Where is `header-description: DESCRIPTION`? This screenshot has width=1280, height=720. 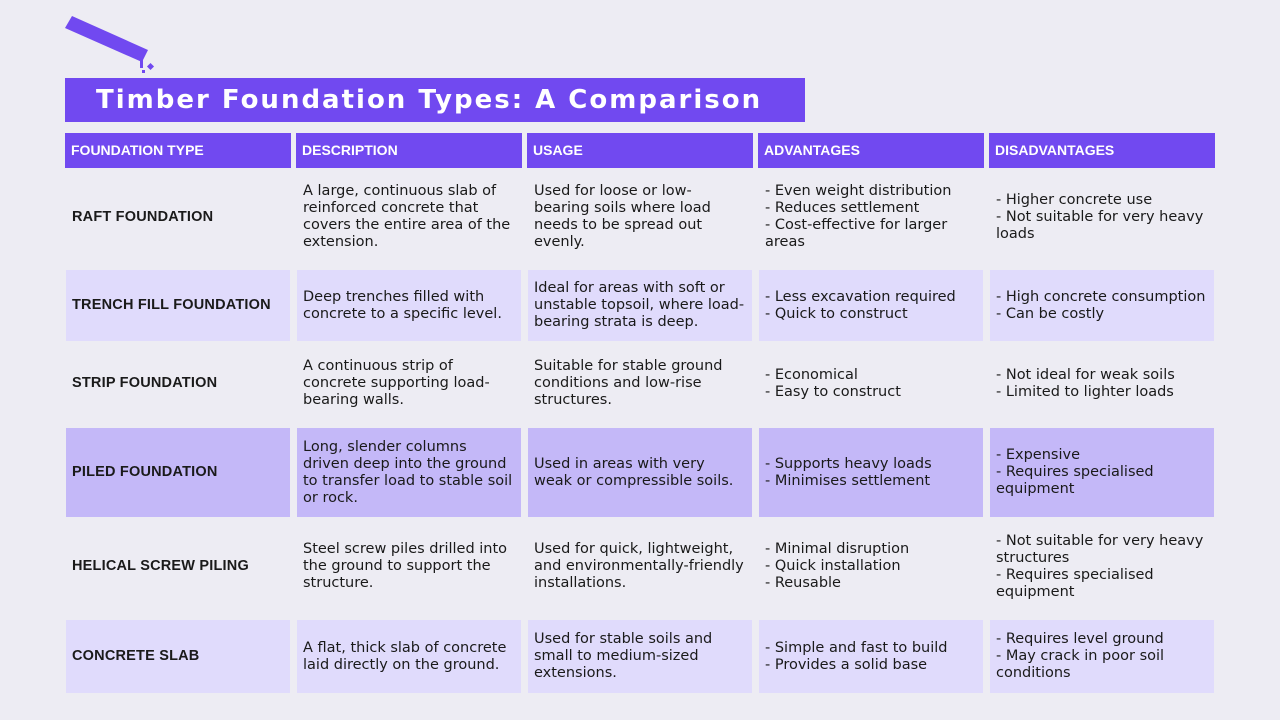 header-description: DESCRIPTION is located at coordinates (409, 150).